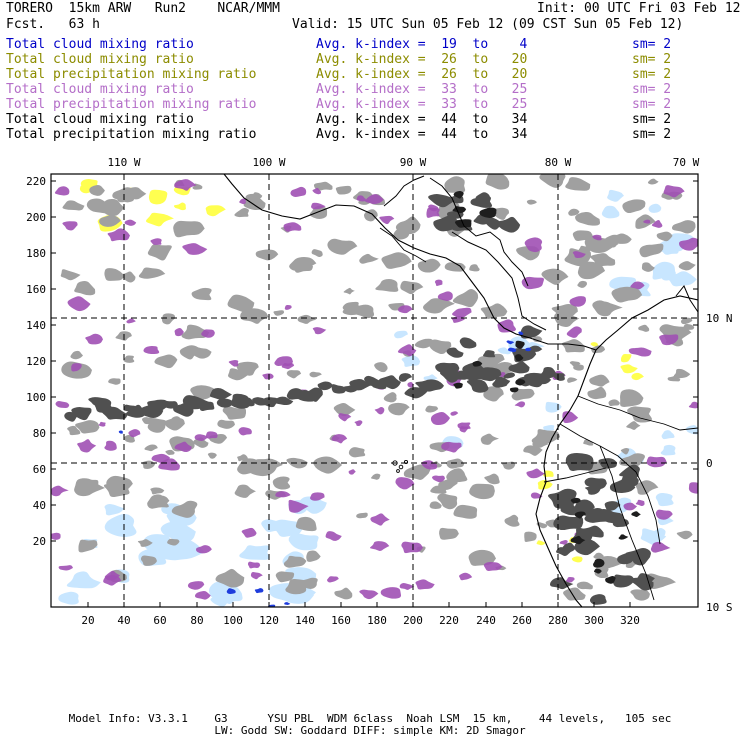 The height and width of the screenshot is (740, 740). I want to click on x-tick-label: 140, so click(305, 620).